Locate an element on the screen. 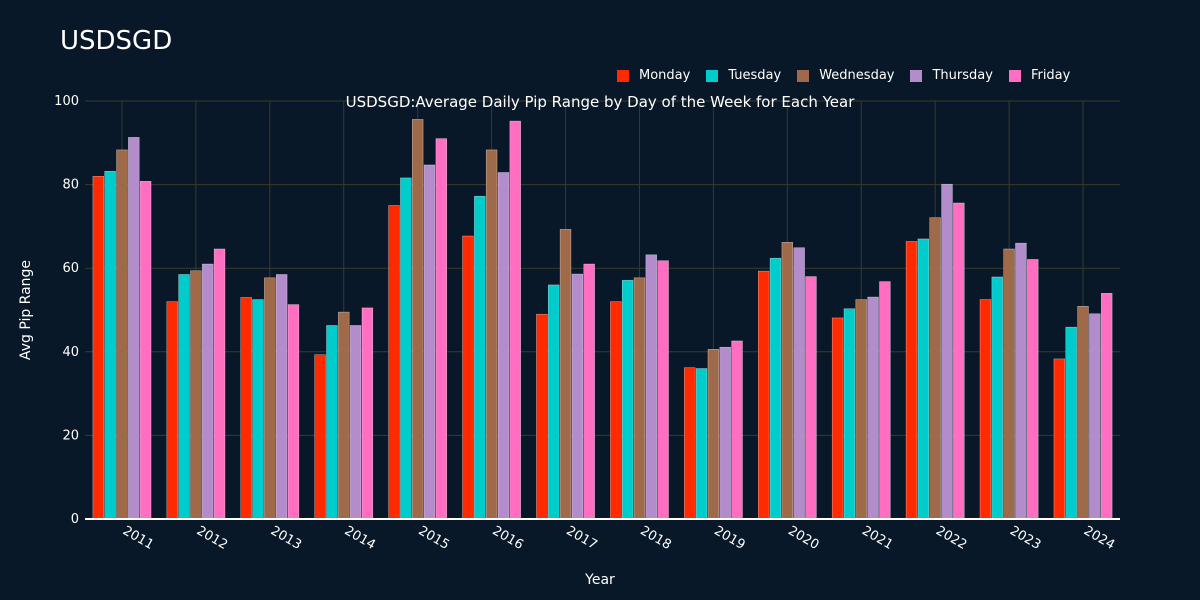 This screenshot has height=600, width=1200. x-tick-label: 2021 is located at coordinates (877, 538).